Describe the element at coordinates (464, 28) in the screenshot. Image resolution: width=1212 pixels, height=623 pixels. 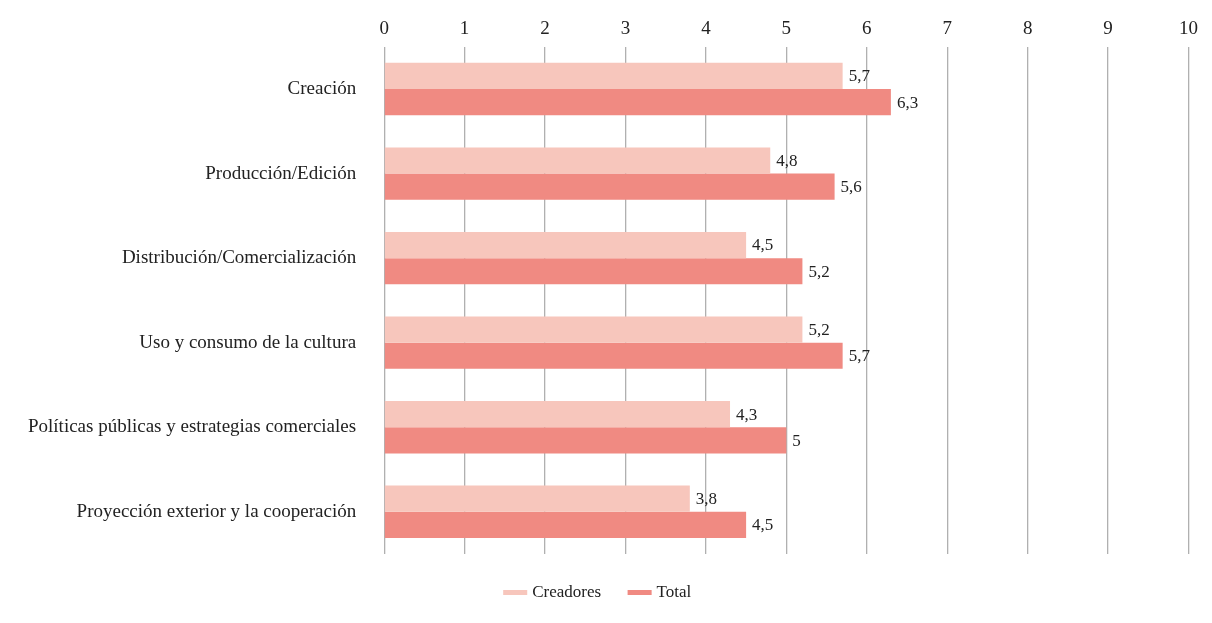
I see `x-tick-label: 1` at that location.